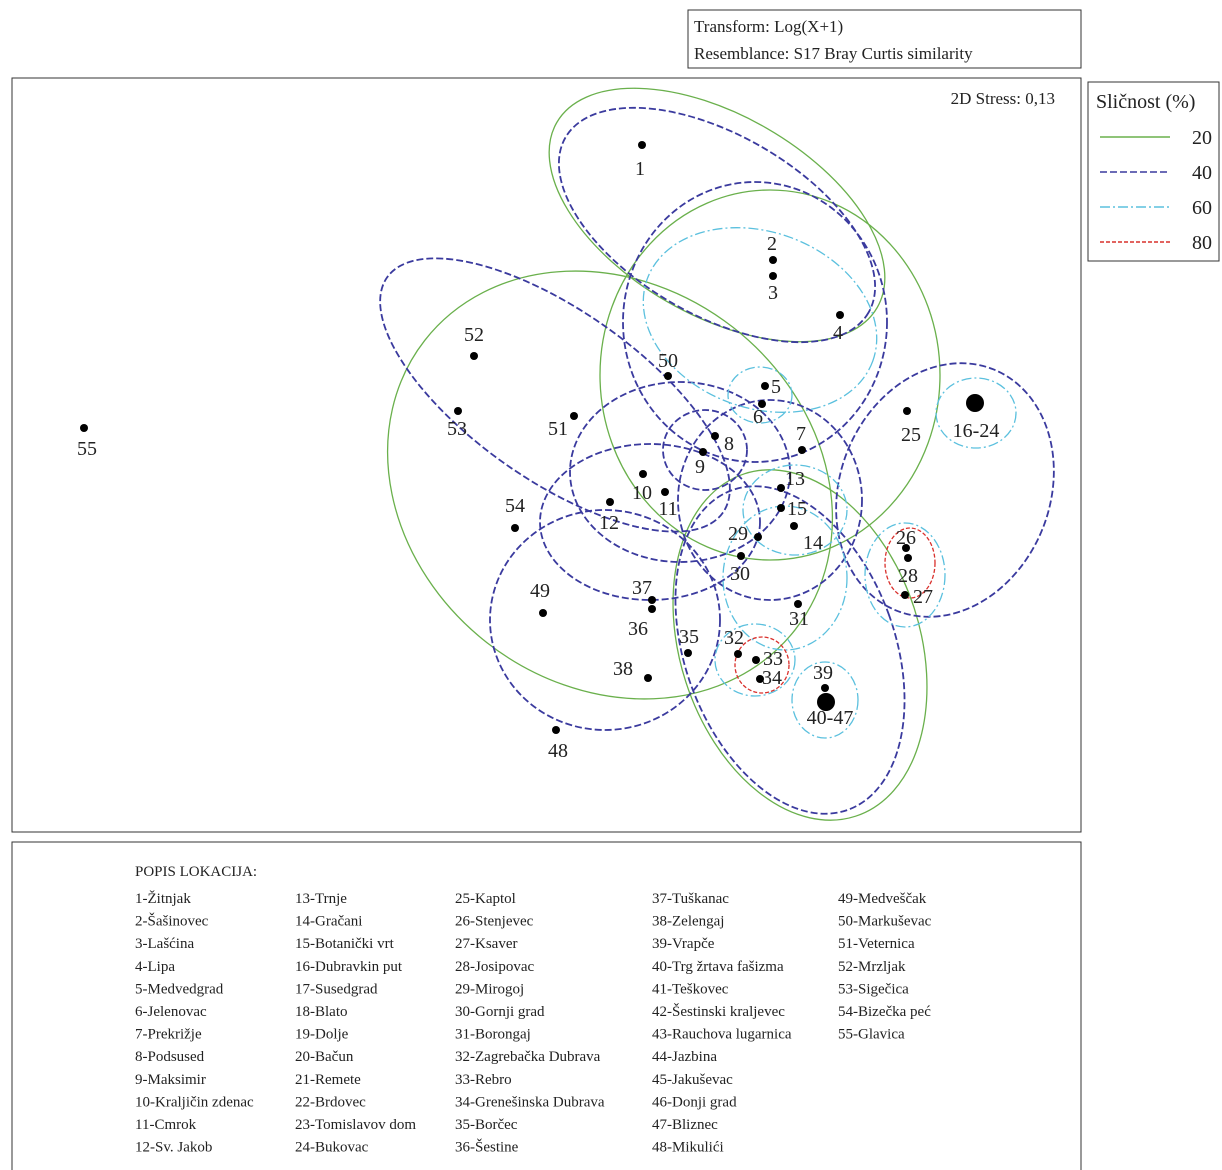  What do you see at coordinates (164, 944) in the screenshot?
I see `location: 3-Lašćina` at bounding box center [164, 944].